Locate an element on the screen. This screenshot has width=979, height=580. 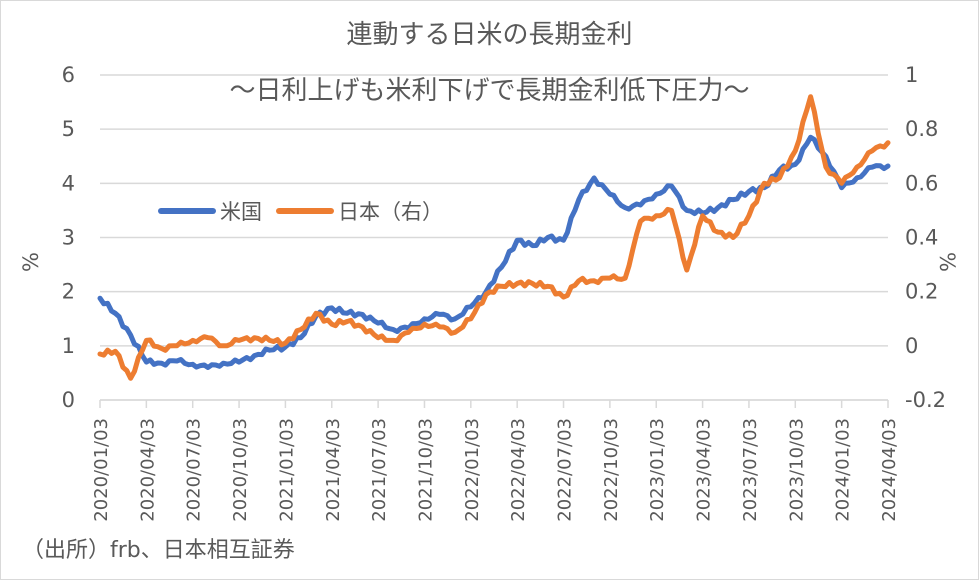
y-tick-label: 1 is located at coordinates (68, 346).